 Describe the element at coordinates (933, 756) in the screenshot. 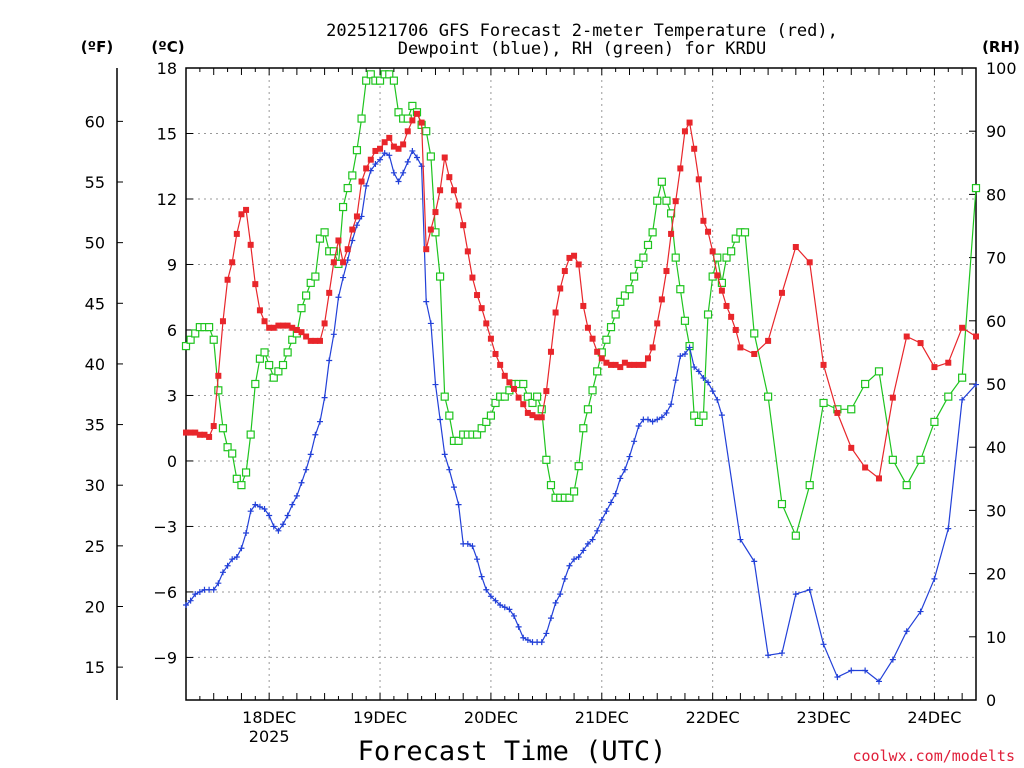

I see `credit-link: coolwx.com/modelts` at that location.